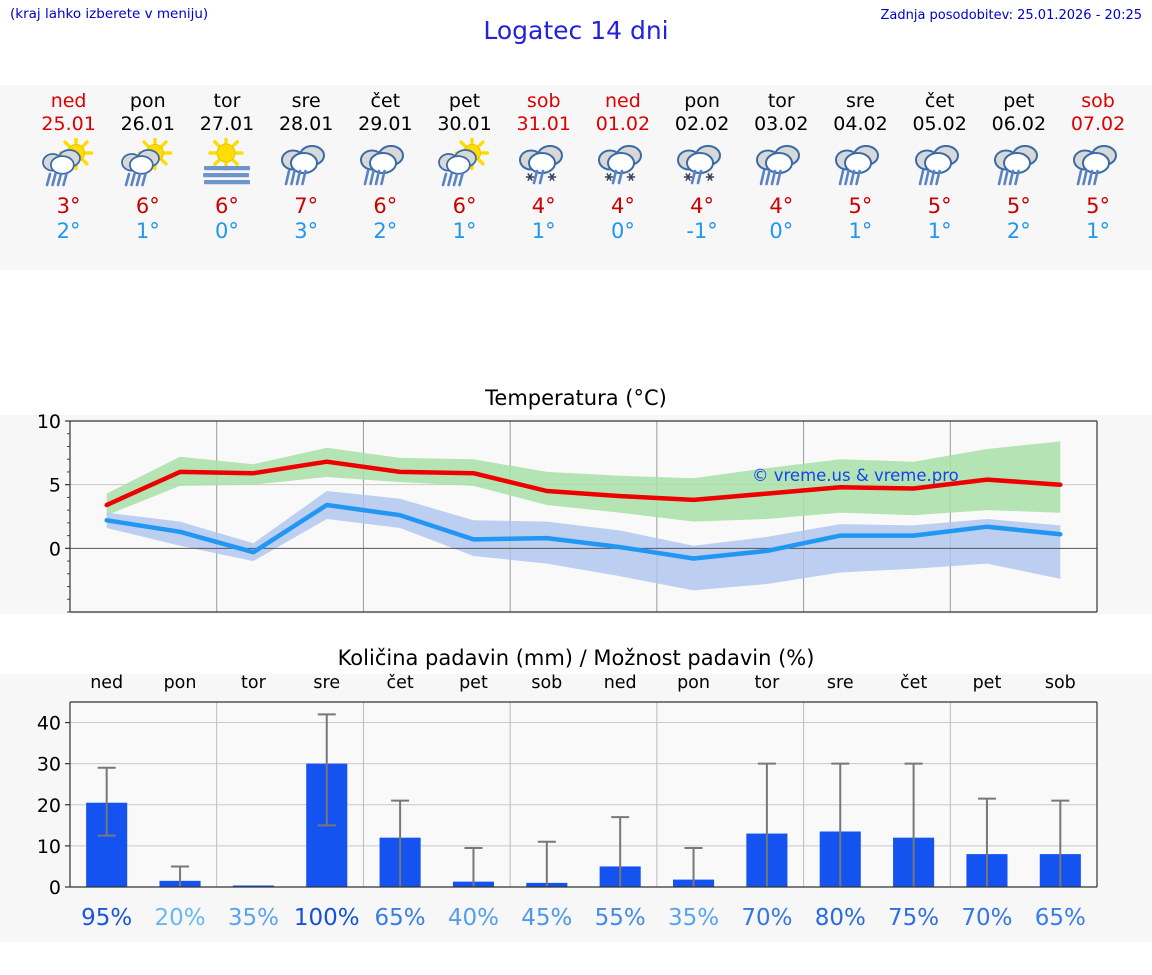 Image resolution: width=1152 pixels, height=975 pixels. I want to click on day-date: 29.01, so click(385, 124).